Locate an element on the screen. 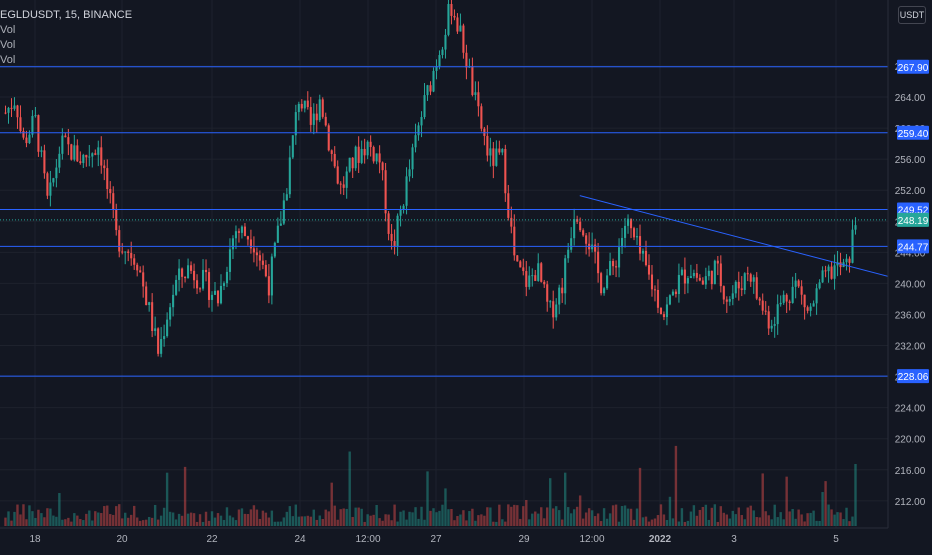  symbol-title: EGLDUSDT, 15, BINANCE is located at coordinates (66, 15).